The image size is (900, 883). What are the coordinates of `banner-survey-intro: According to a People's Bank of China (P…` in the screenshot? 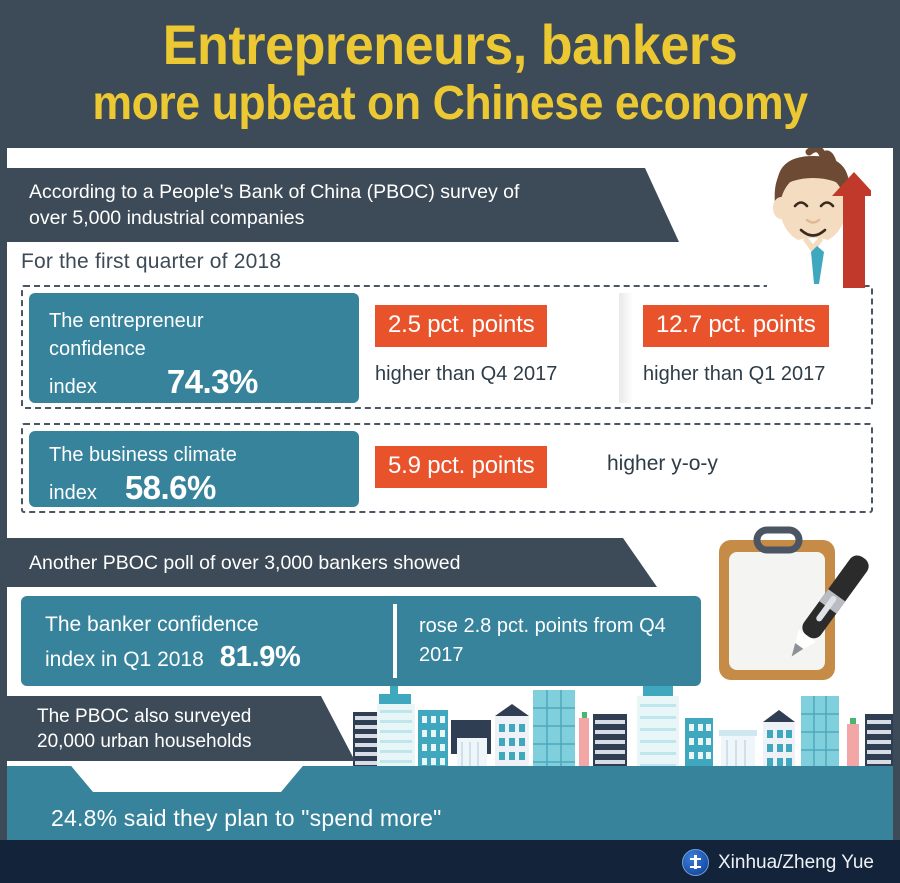 It's located at (343, 205).